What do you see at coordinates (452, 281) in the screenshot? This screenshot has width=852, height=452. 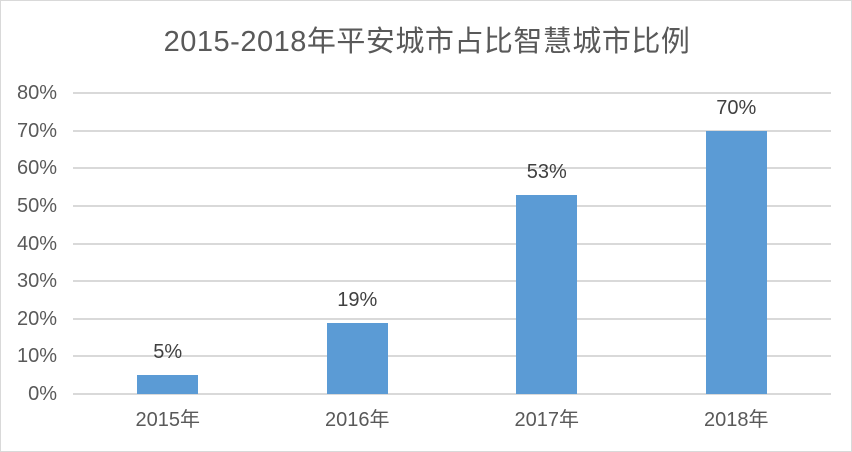 I see `gridline-30%` at bounding box center [452, 281].